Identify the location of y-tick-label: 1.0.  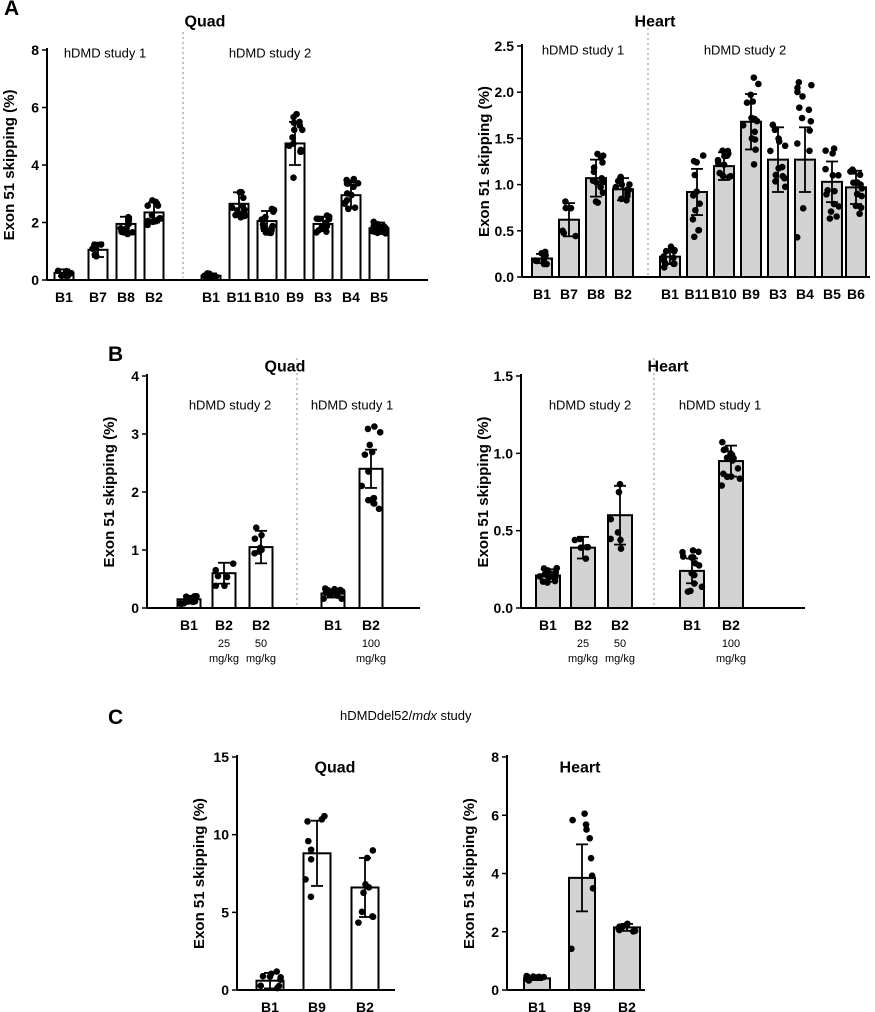
(505, 185).